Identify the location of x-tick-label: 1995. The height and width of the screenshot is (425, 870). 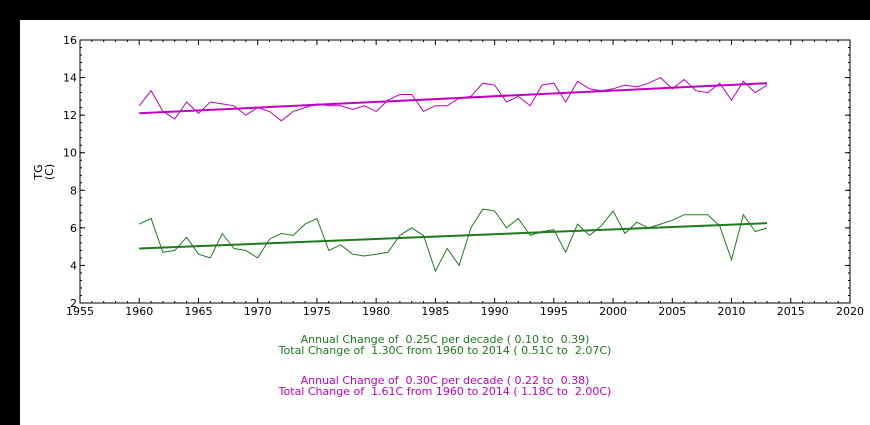
(554, 311).